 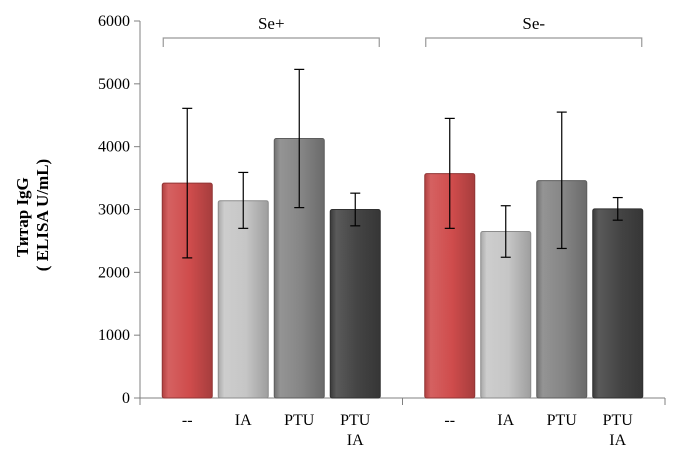 I want to click on bar-Se-plus-ia, so click(x=243, y=299).